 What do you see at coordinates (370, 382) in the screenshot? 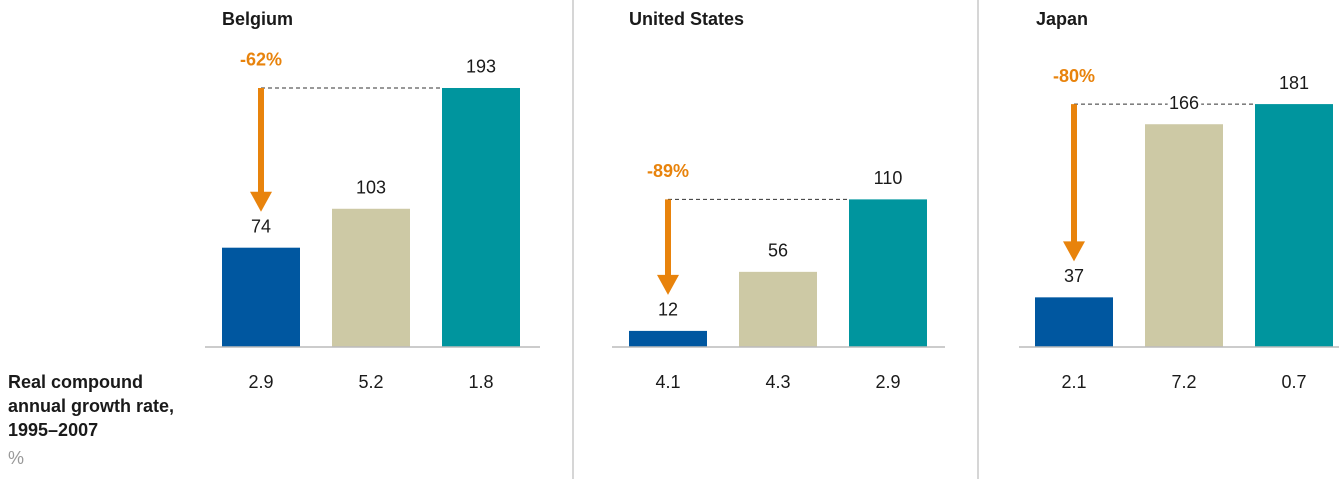
I see `growth-label: 5.2` at bounding box center [370, 382].